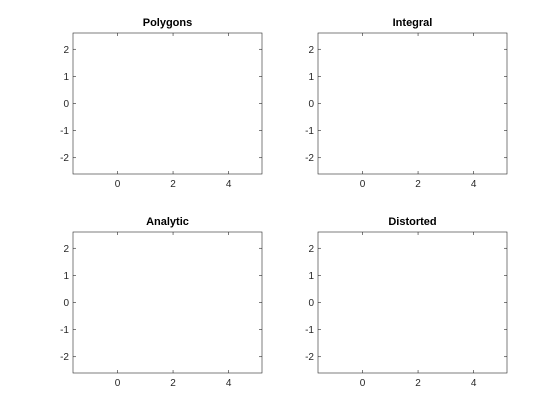 This screenshot has width=560, height=420. What do you see at coordinates (413, 23) in the screenshot?
I see `panel-title: Integral` at bounding box center [413, 23].